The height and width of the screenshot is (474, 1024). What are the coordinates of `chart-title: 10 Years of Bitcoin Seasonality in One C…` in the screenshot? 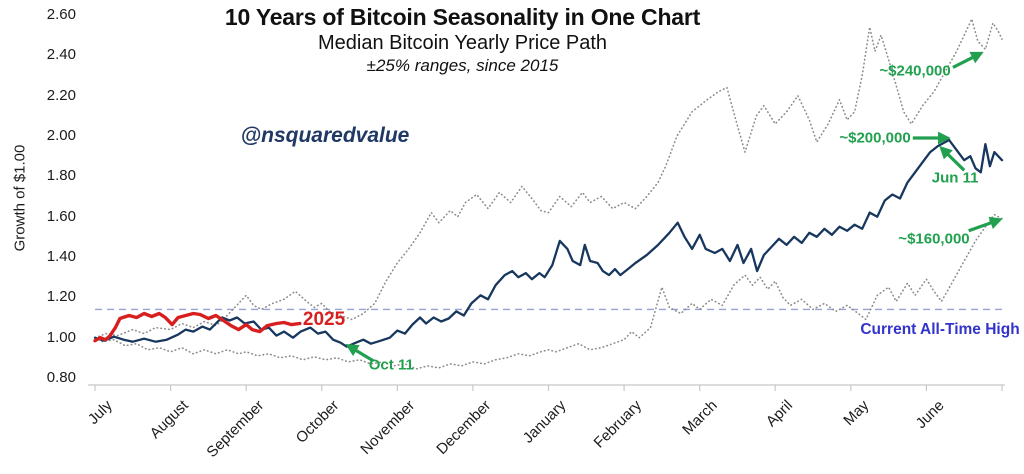 It's located at (462, 17).